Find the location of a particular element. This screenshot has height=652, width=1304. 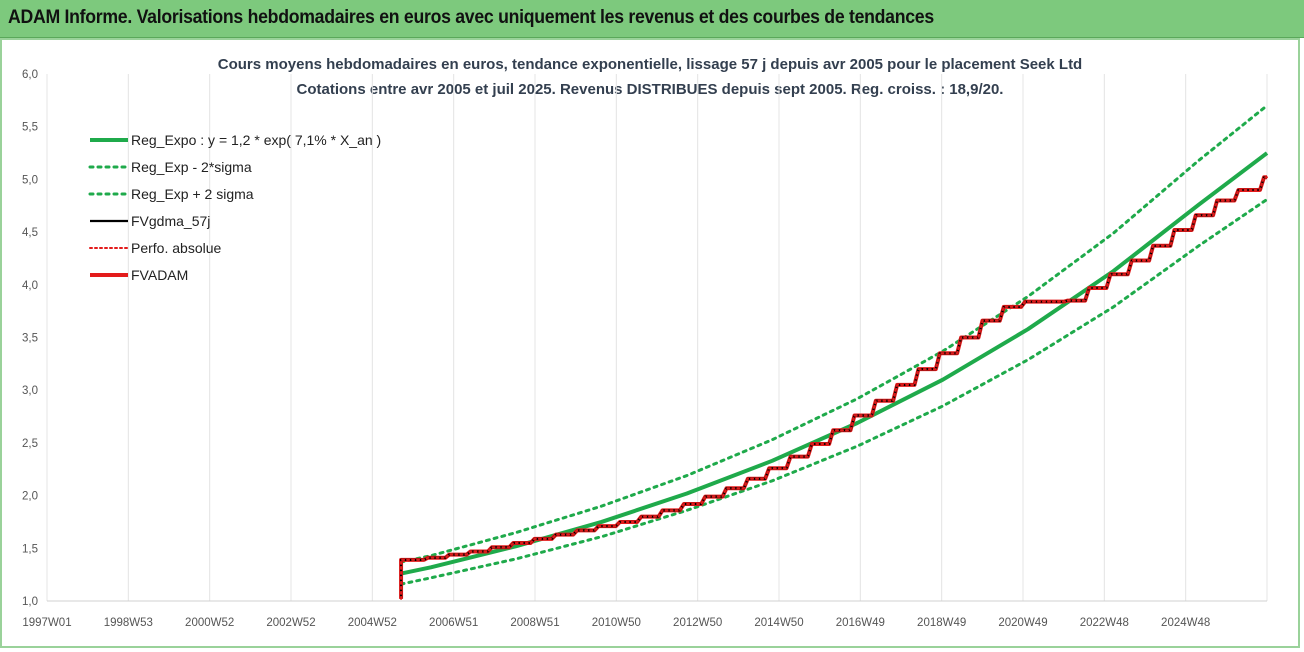

x-tick-label: 1997W01 is located at coordinates (46, 623).